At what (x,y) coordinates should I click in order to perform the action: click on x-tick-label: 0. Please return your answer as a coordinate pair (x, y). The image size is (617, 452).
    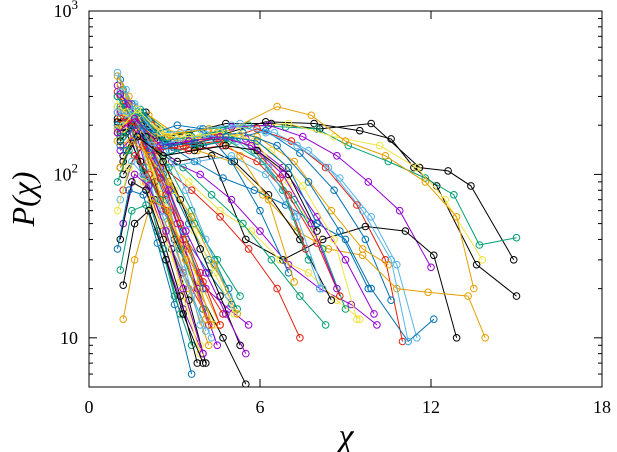
    Looking at the image, I should click on (89, 407).